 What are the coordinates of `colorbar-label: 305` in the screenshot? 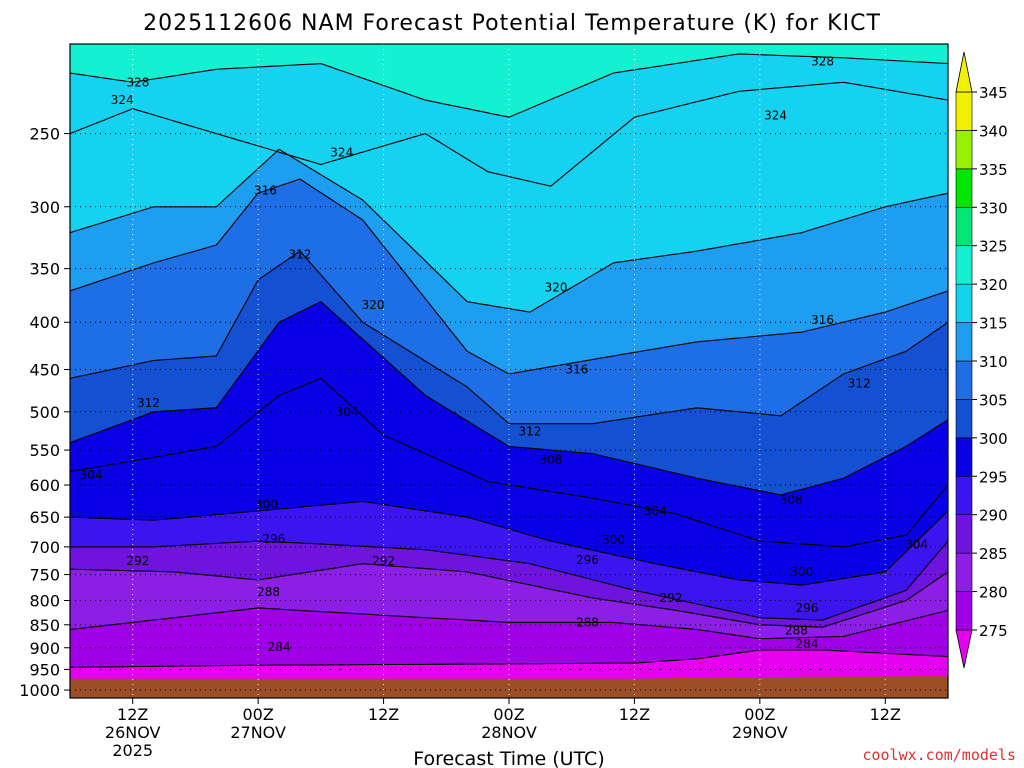 It's located at (993, 400).